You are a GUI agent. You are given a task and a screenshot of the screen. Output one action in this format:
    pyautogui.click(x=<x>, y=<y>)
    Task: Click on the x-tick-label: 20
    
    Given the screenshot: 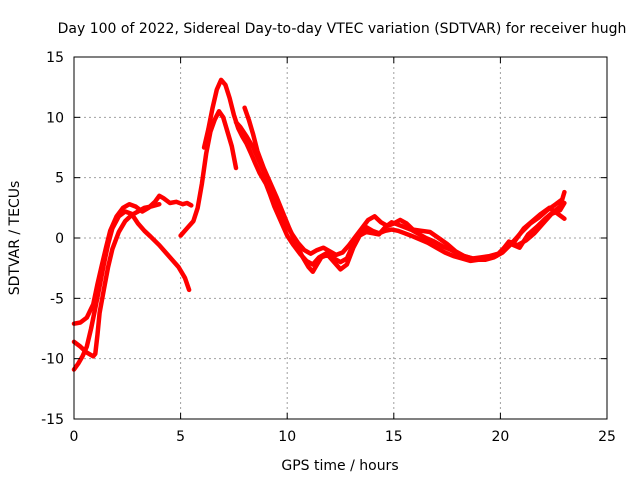 What is the action you would take?
    pyautogui.click(x=500, y=437)
    